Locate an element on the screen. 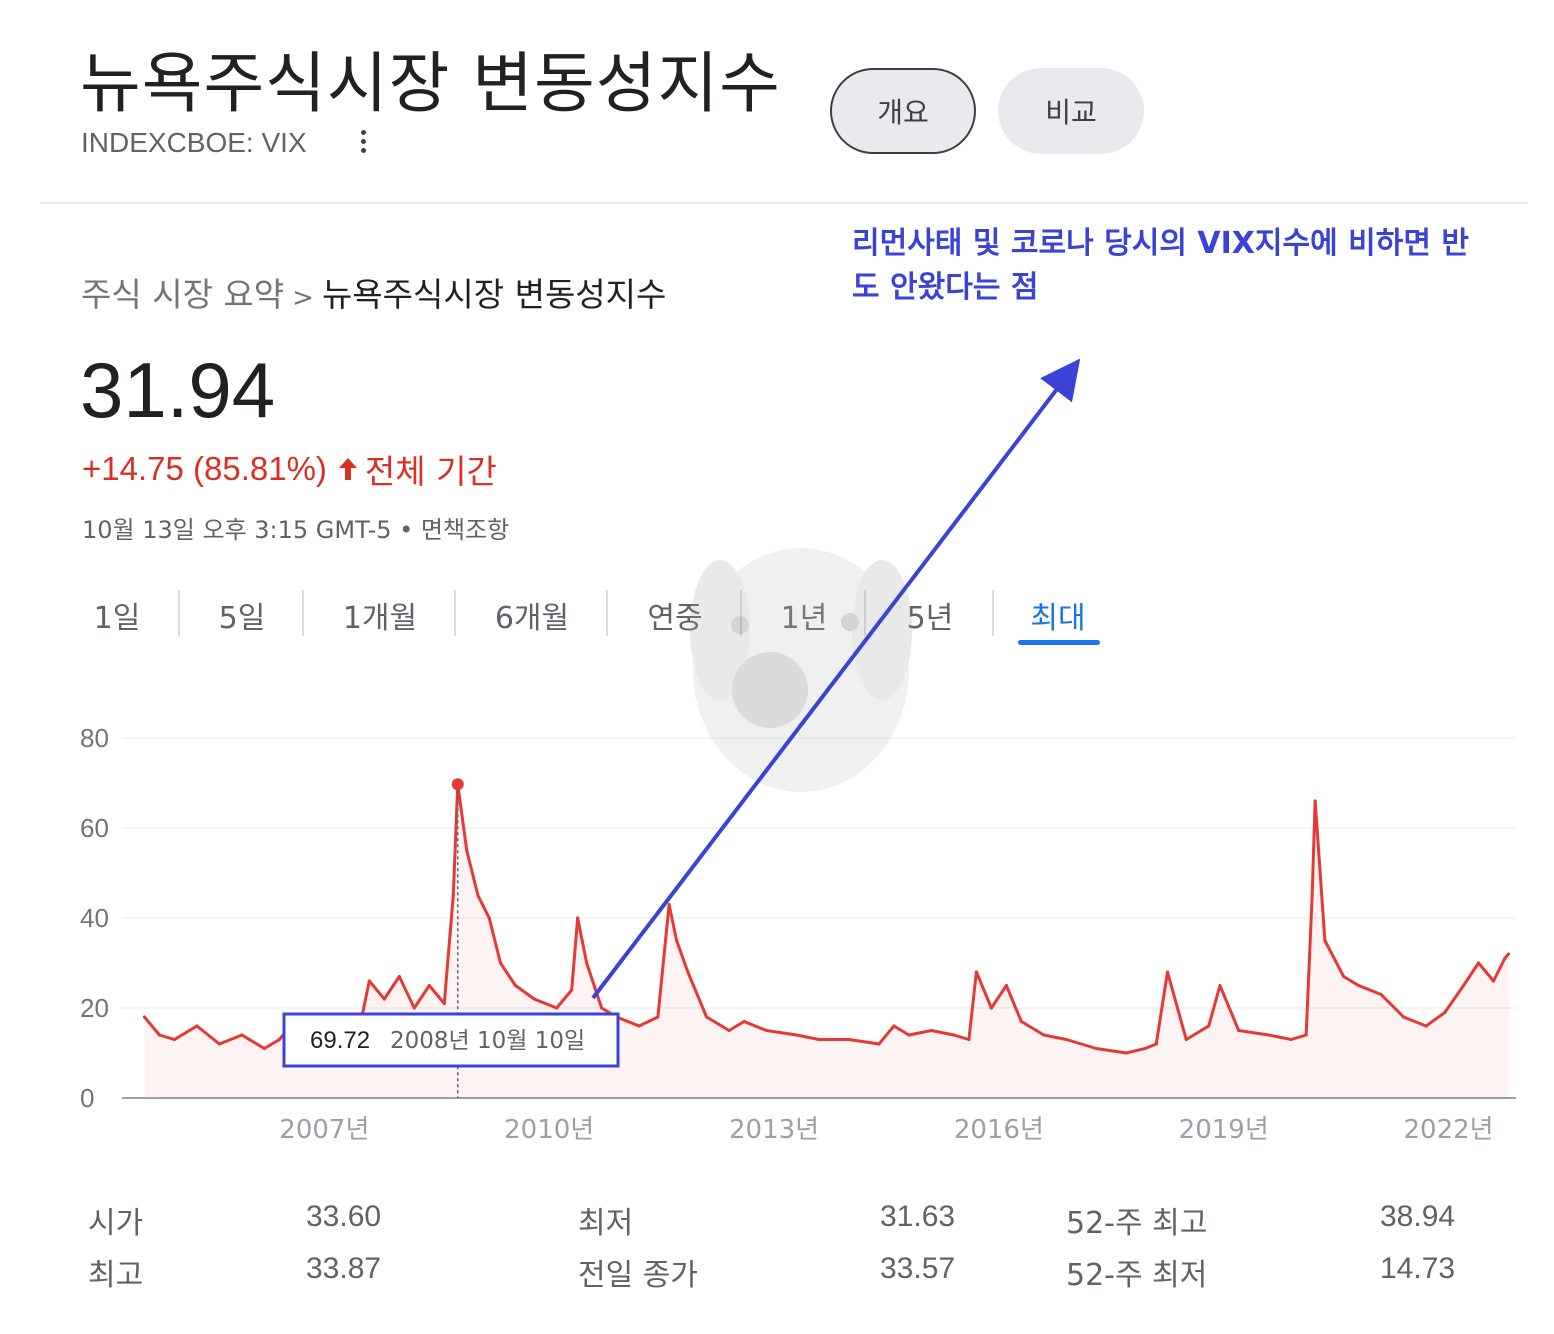 The height and width of the screenshot is (1334, 1554). stat-label-high: 최고 is located at coordinates (116, 1275).